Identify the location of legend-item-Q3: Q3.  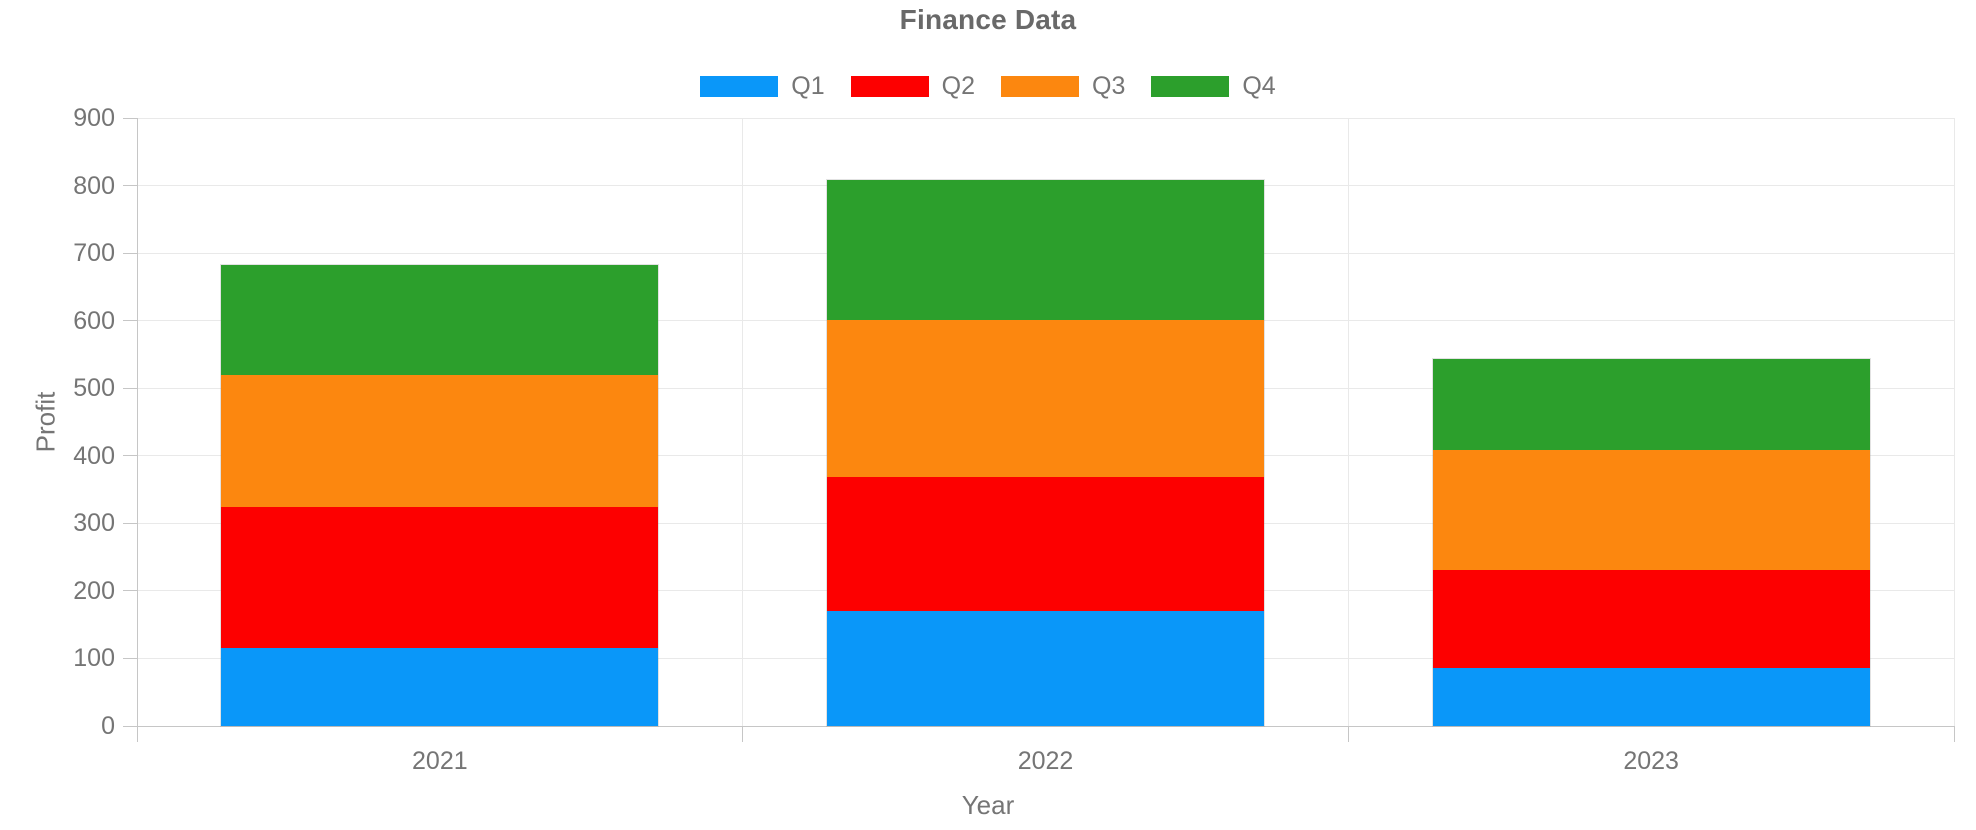
(1063, 86).